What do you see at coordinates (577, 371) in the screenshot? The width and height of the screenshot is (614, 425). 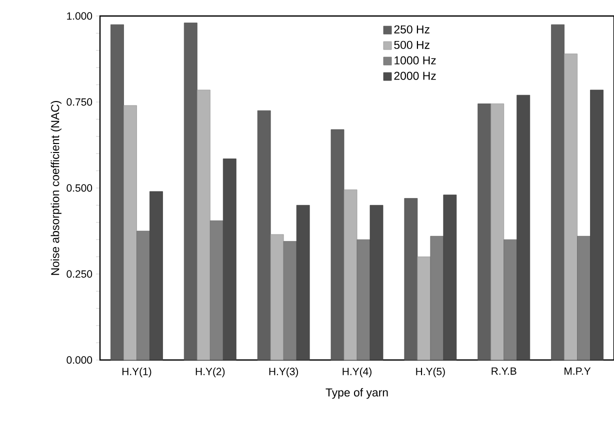 I see `x-tick-label: M.P.Y` at bounding box center [577, 371].